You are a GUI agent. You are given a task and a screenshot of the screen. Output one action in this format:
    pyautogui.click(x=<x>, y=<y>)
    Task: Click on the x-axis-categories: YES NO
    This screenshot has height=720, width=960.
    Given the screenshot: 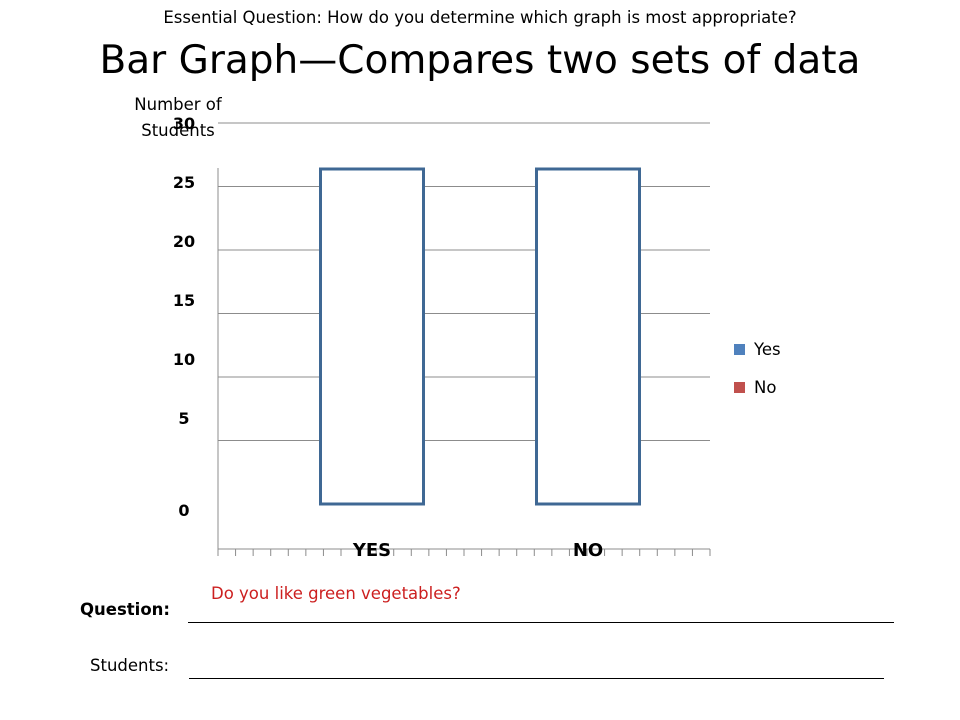 What is the action you would take?
    pyautogui.click(x=477, y=550)
    